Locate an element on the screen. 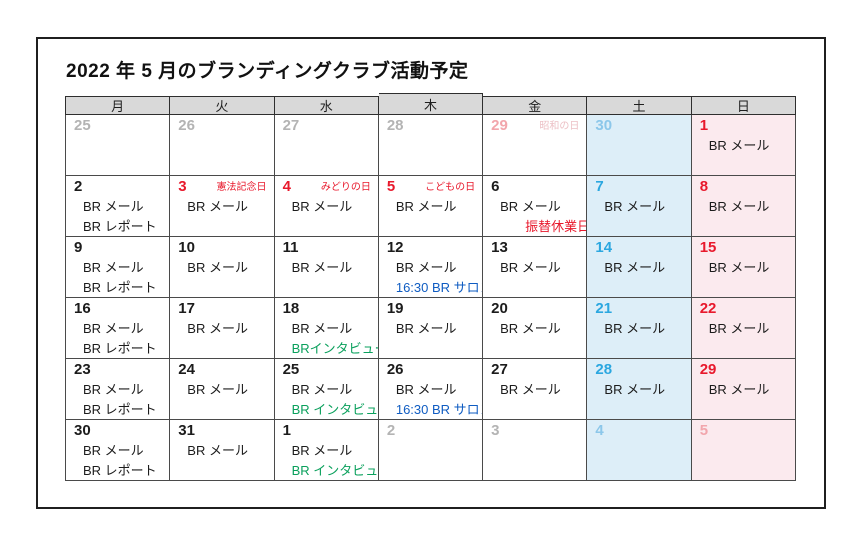 The width and height of the screenshot is (862, 543). day-number: 21 is located at coordinates (604, 308).